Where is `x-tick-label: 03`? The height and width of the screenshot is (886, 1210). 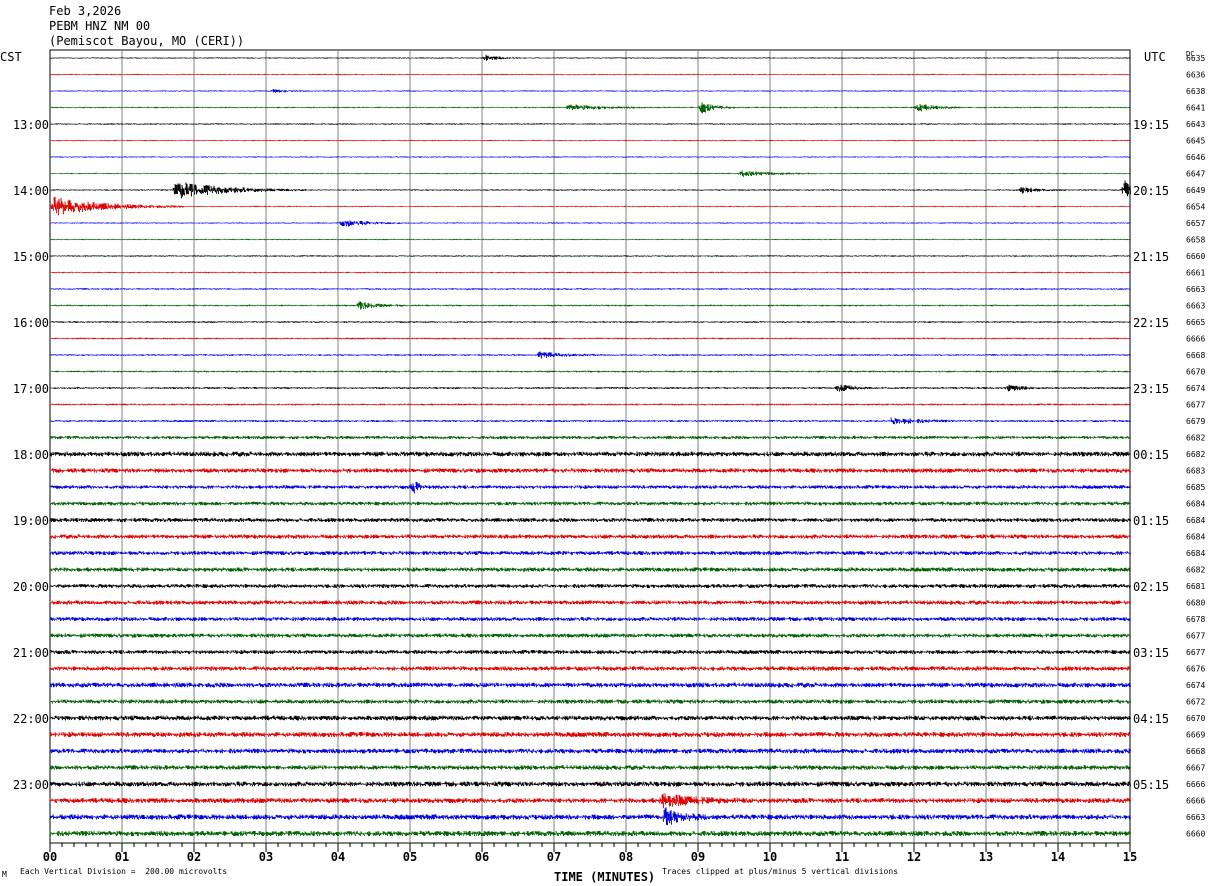 x-tick-label: 03 is located at coordinates (266, 857).